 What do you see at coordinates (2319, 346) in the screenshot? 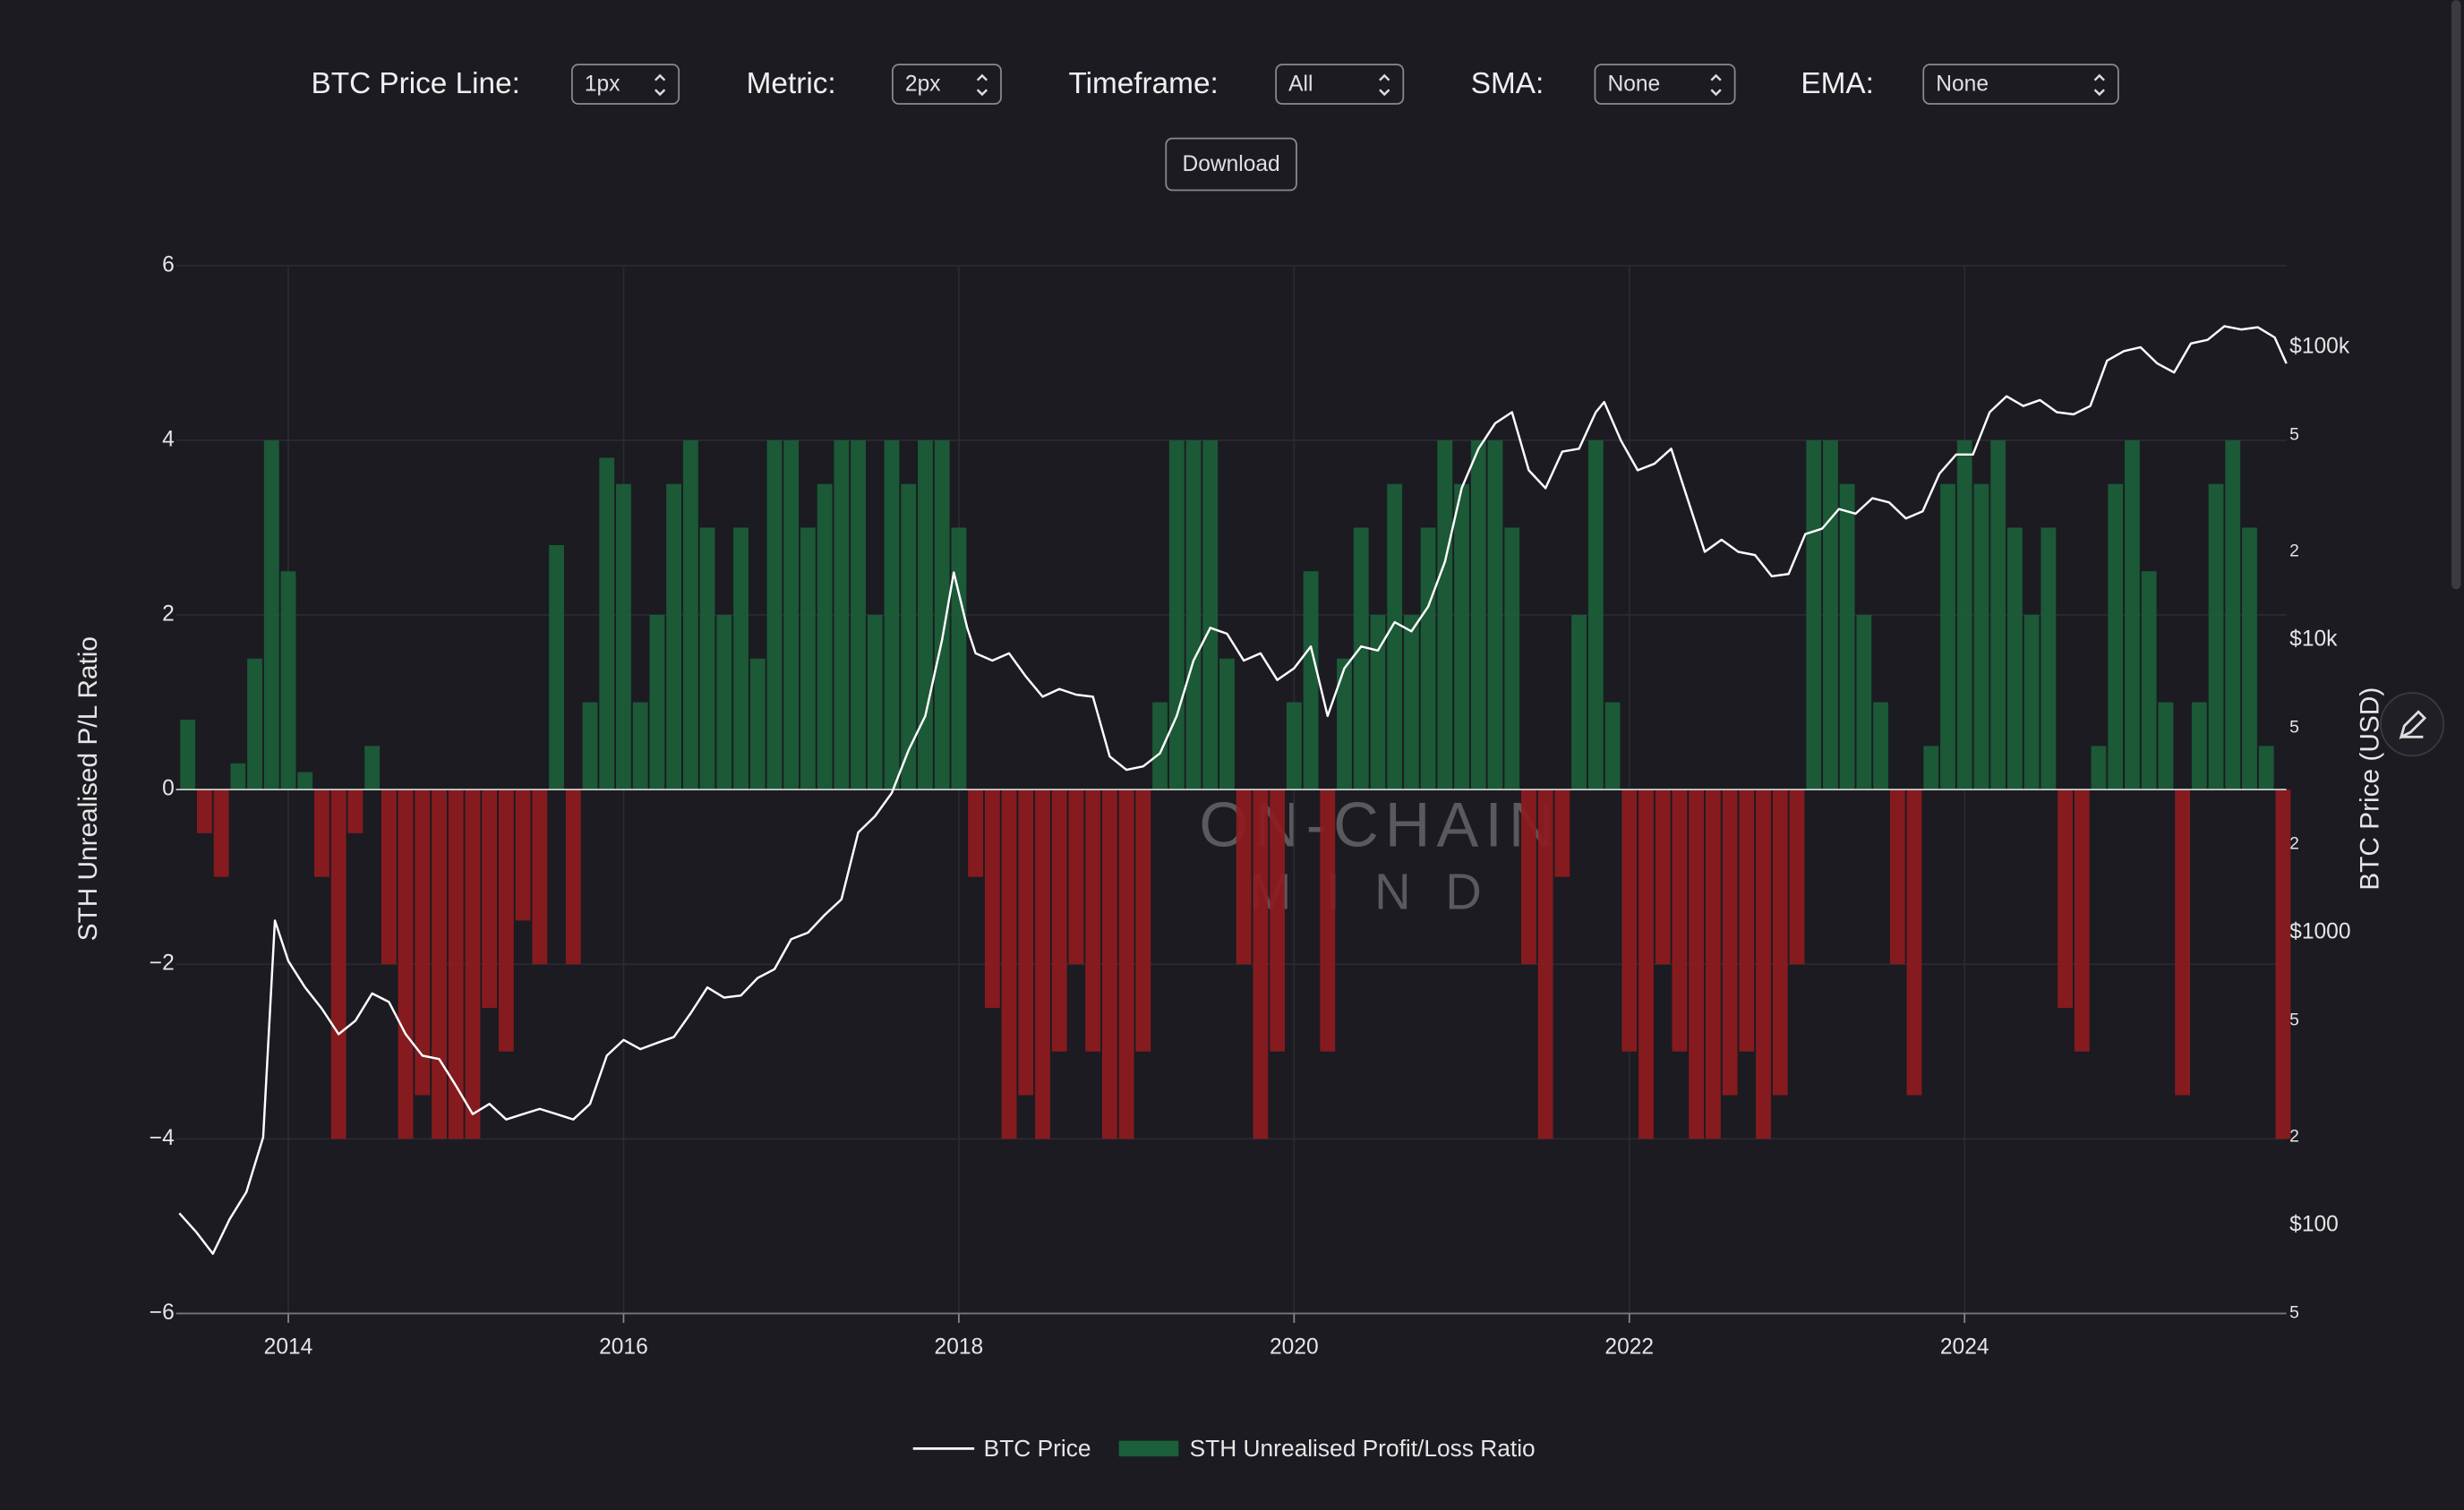
I see `y2-tick-label: $100k` at bounding box center [2319, 346].